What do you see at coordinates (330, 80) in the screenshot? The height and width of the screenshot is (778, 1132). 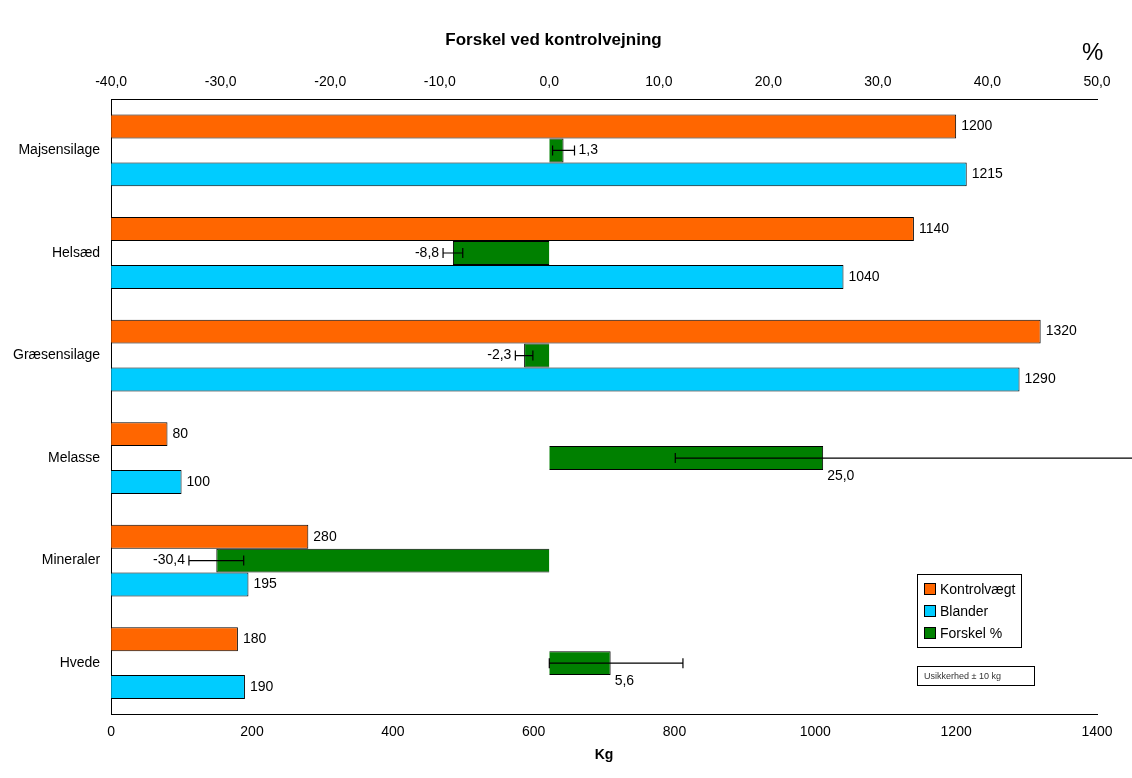 I see `x2-tick-label: -20,0` at bounding box center [330, 80].